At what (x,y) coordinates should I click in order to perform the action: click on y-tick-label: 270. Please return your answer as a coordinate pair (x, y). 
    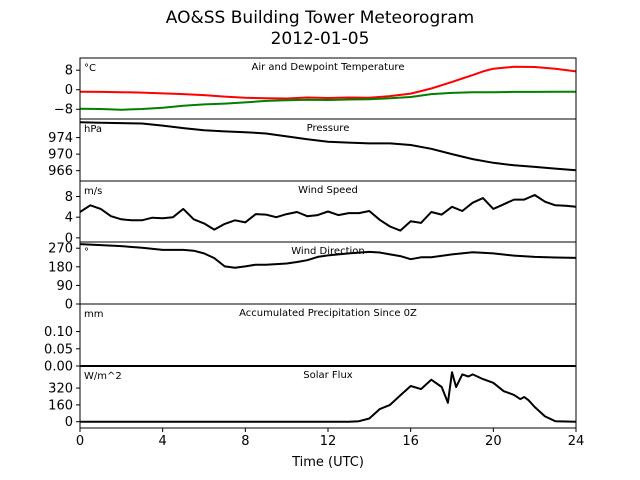
    Looking at the image, I should click on (60, 249).